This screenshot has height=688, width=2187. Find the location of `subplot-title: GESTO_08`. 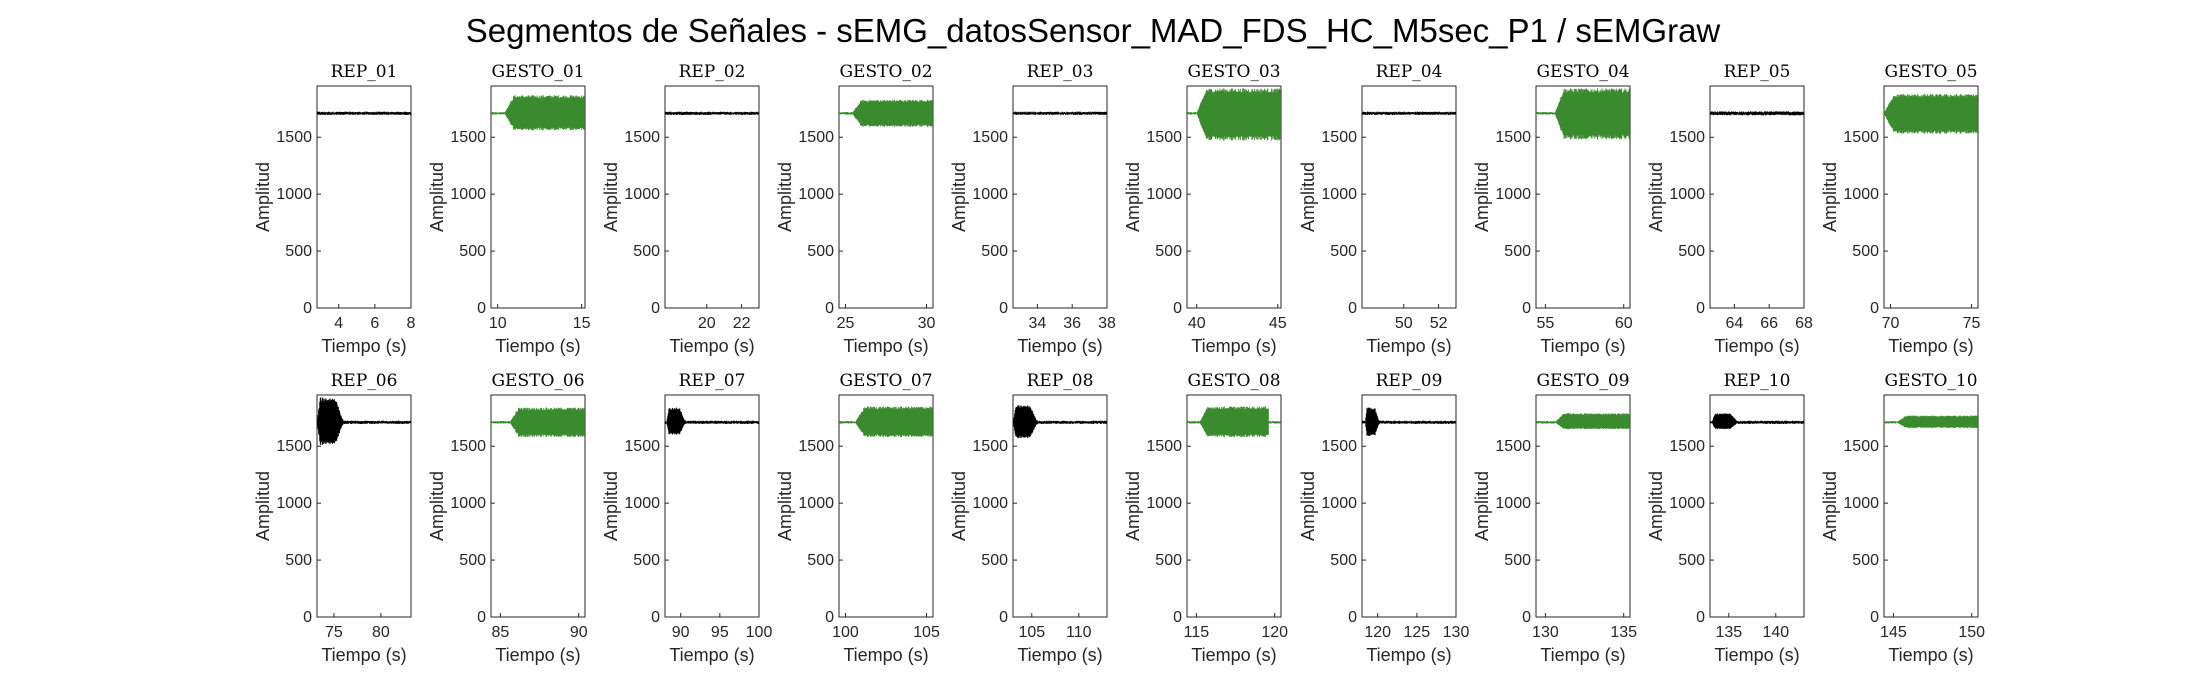

subplot-title: GESTO_08 is located at coordinates (1233, 381).